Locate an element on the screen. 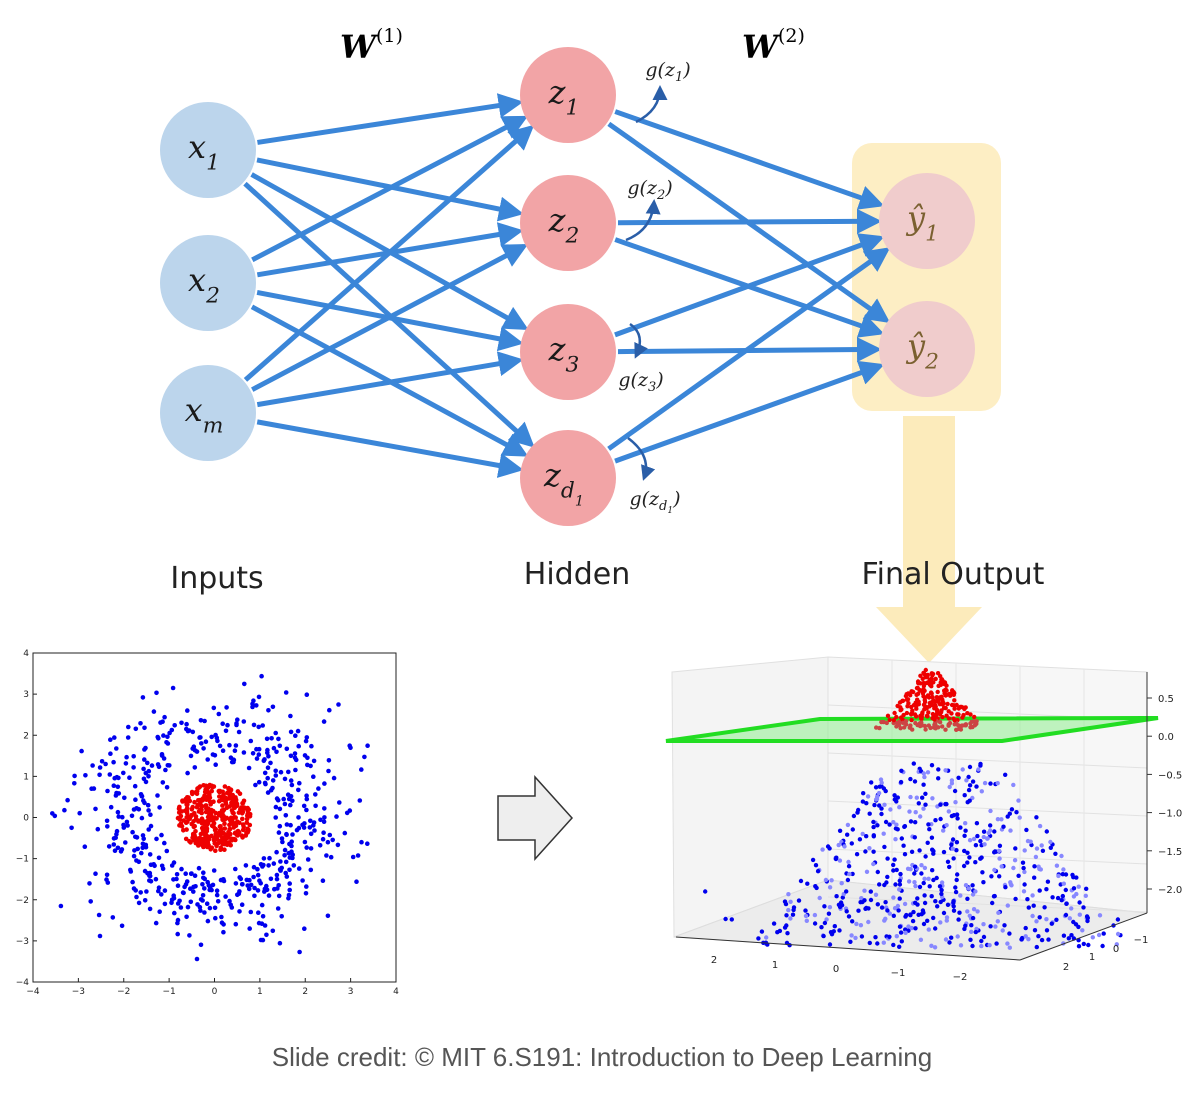 Image resolution: width=1204 pixels, height=1095 pixels. plot-3d-back-right-pane is located at coordinates (987, 785).